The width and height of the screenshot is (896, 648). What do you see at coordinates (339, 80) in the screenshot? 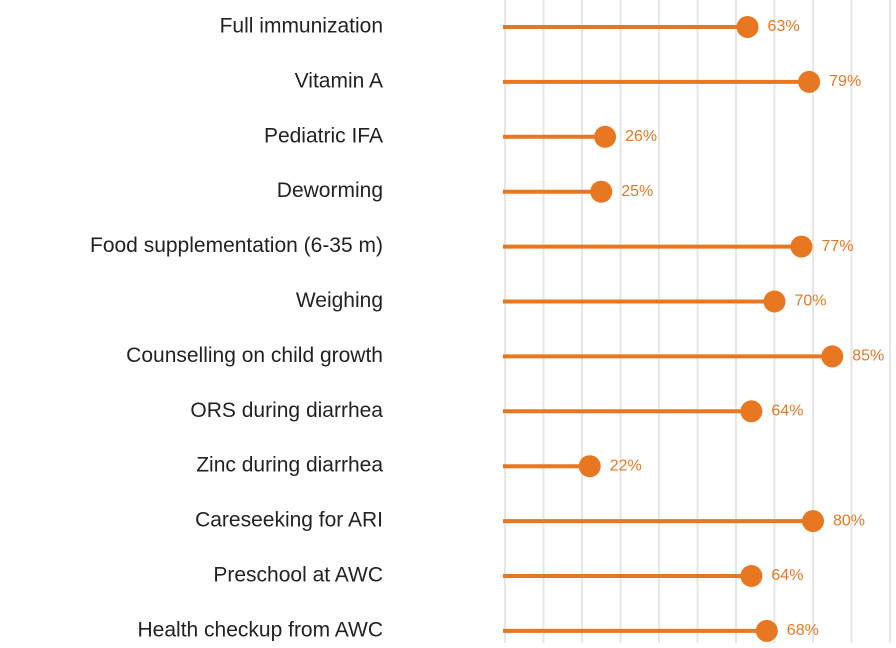
I see `category-label: Vitamin A` at bounding box center [339, 80].